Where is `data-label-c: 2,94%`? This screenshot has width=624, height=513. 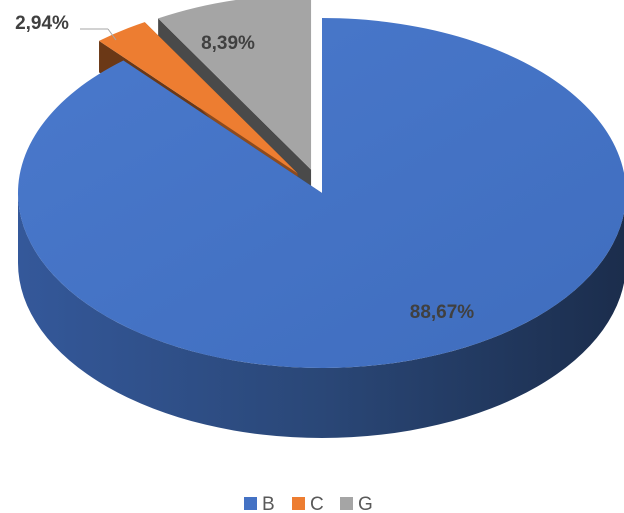
data-label-c: 2,94% is located at coordinates (42, 23).